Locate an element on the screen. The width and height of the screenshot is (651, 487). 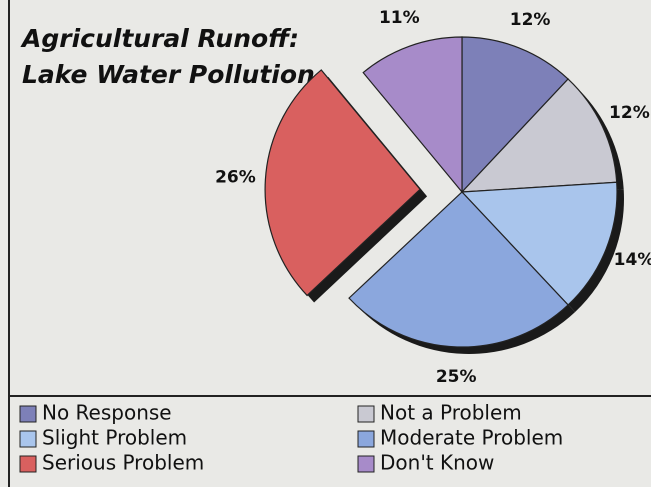
legend-label: No Response is located at coordinates (107, 413).